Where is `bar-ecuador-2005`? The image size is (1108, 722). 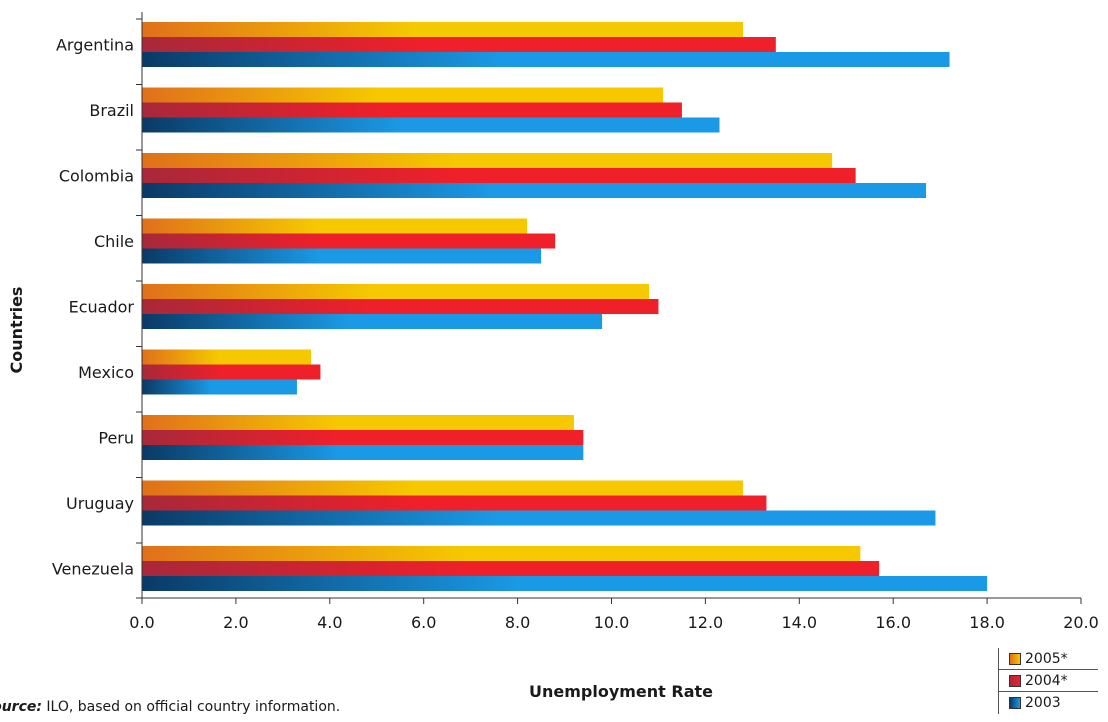
bar-ecuador-2005 is located at coordinates (396, 291).